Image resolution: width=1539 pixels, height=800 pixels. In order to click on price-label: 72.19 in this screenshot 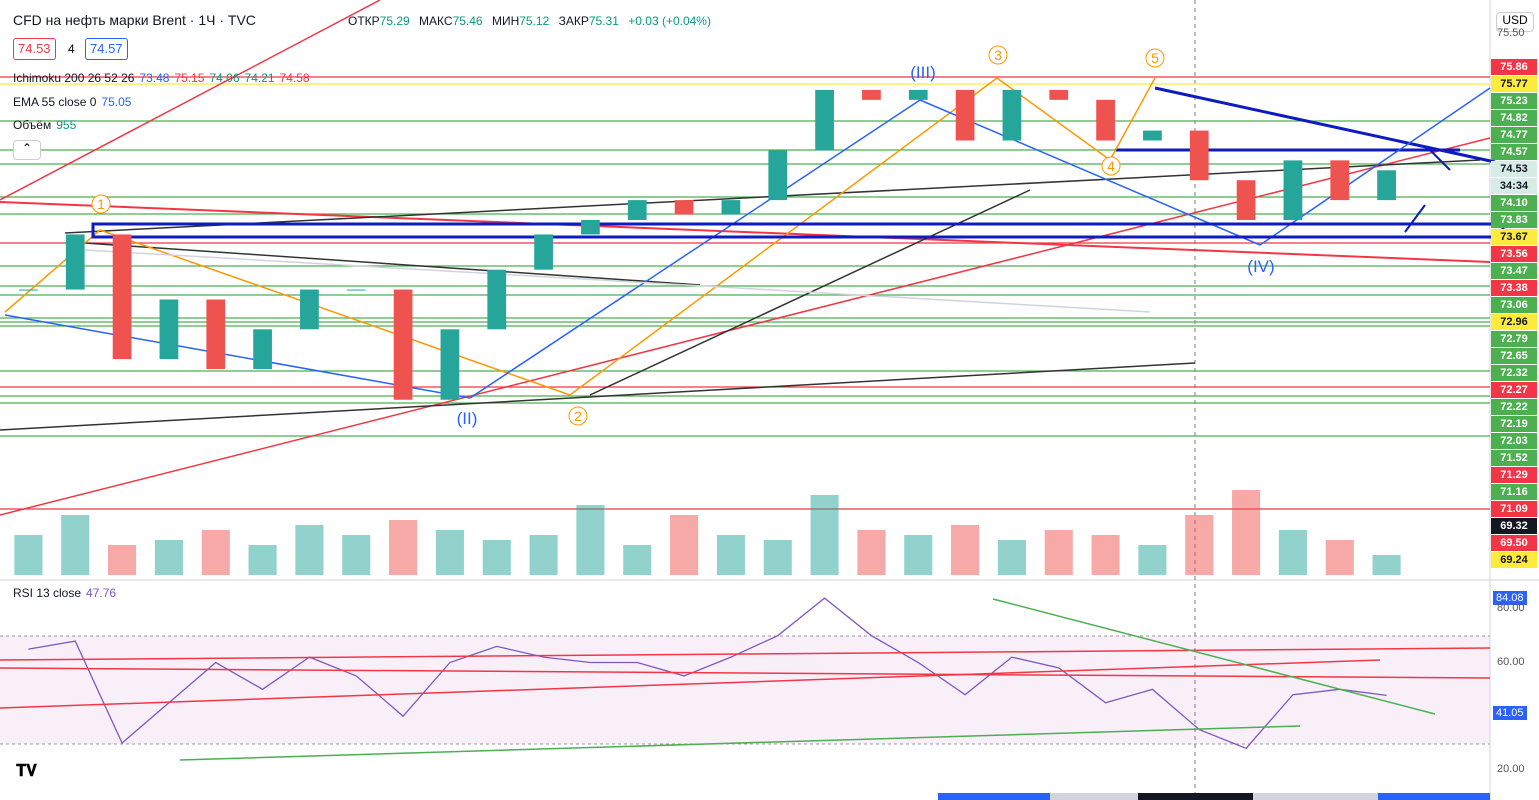, I will do `click(1514, 424)`.